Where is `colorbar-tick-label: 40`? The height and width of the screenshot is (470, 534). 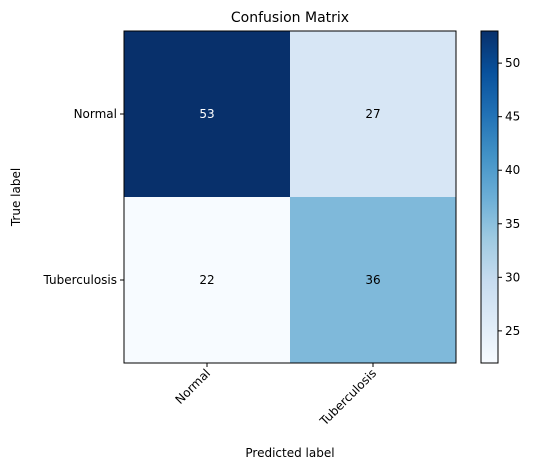
colorbar-tick-label: 40 is located at coordinates (512, 170).